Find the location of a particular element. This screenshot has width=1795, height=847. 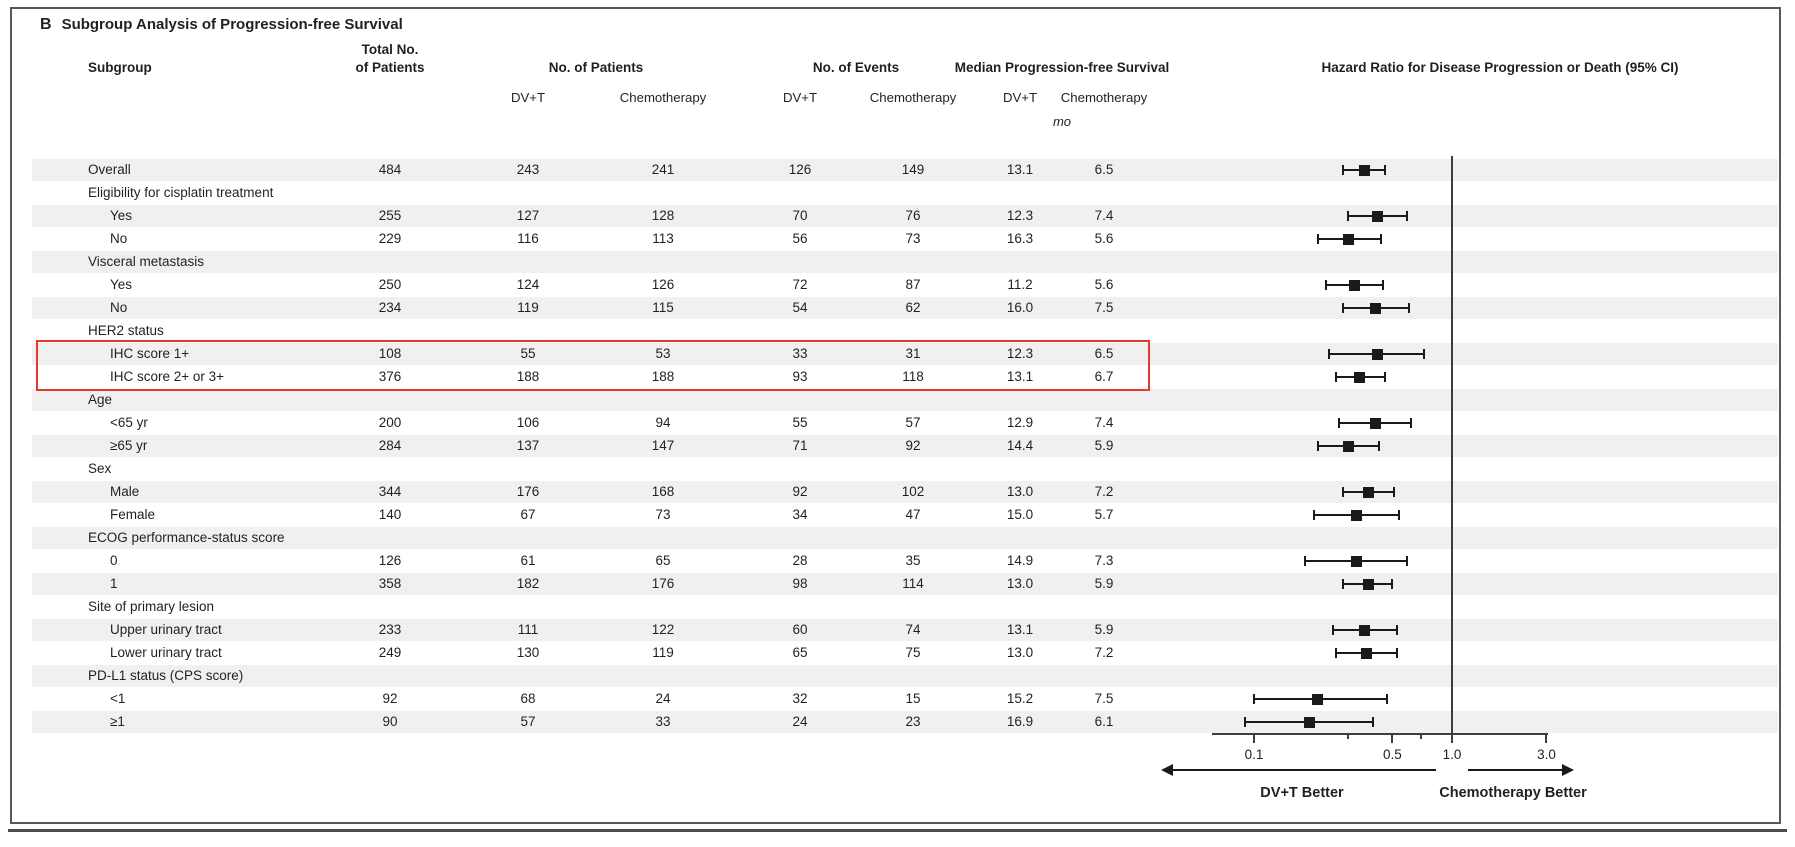

x-axis-line is located at coordinates (1380, 734).